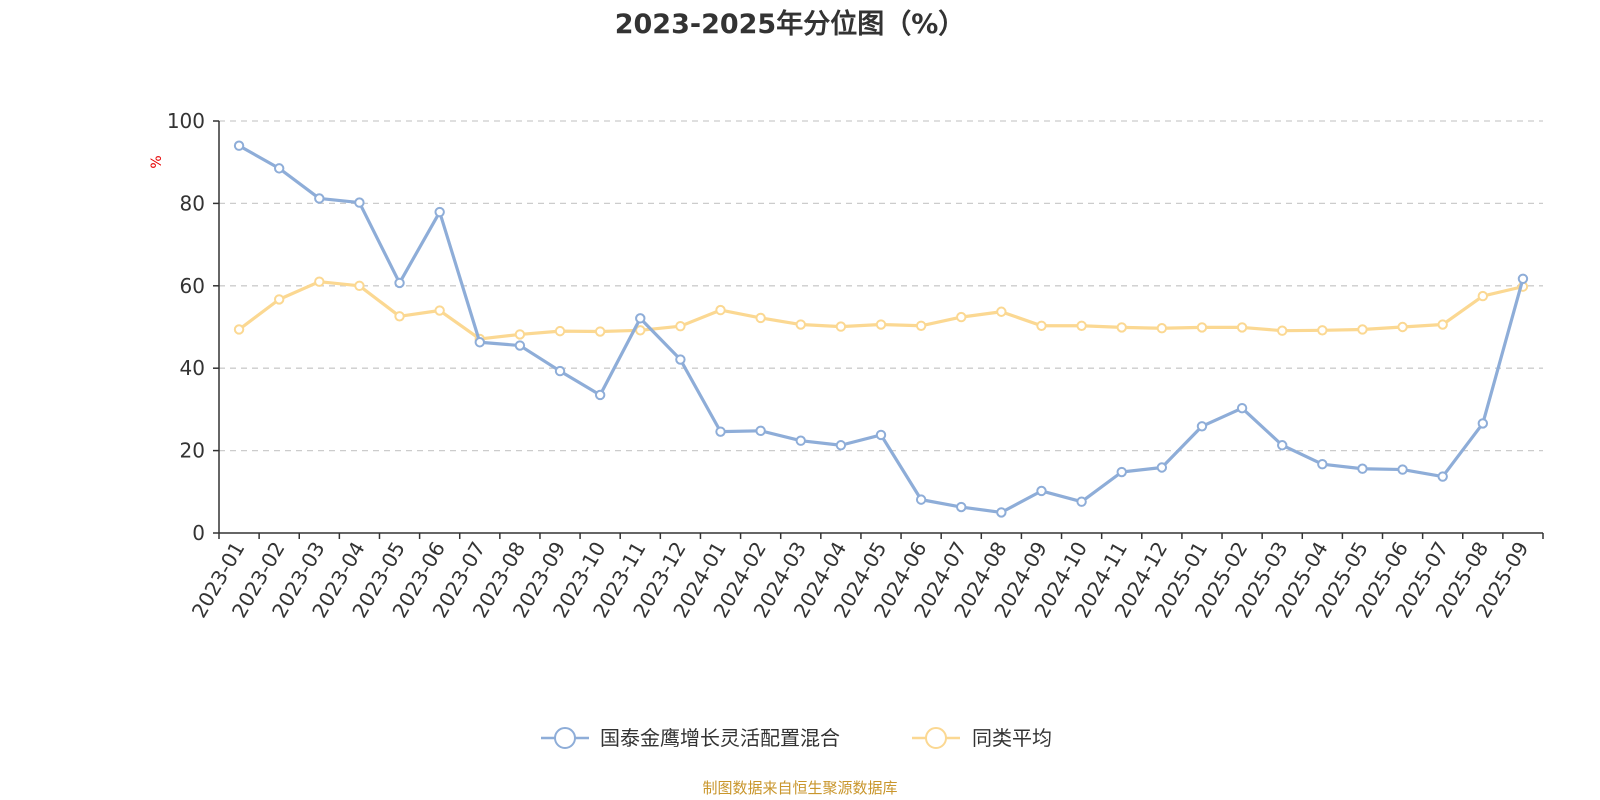 This screenshot has height=800, width=1600. What do you see at coordinates (720, 738) in the screenshot?
I see `legend-label: 国泰金鹰增长灵活配置混合` at bounding box center [720, 738].